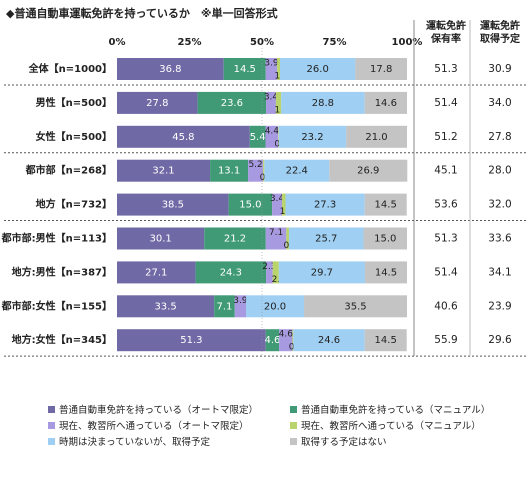 The width and height of the screenshot is (532, 480). I want to click on plan-value: 29.6, so click(500, 340).